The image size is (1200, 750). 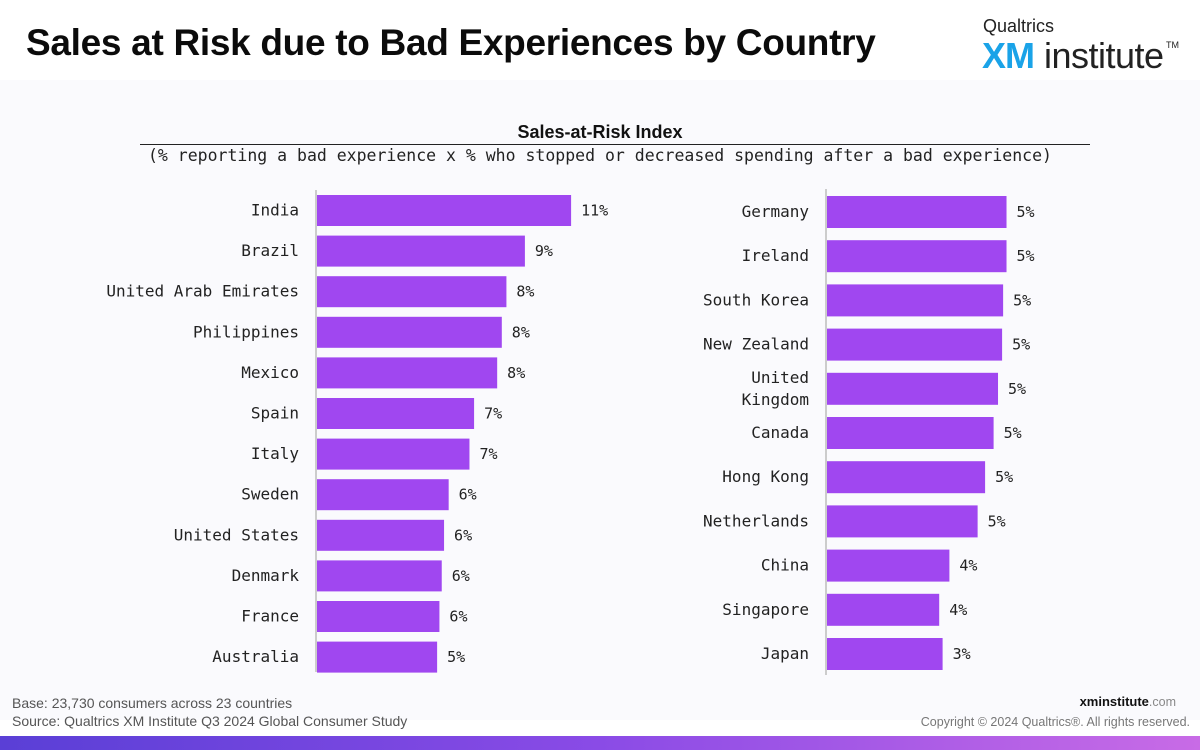 I want to click on category-label: Australia, so click(x=255, y=656).